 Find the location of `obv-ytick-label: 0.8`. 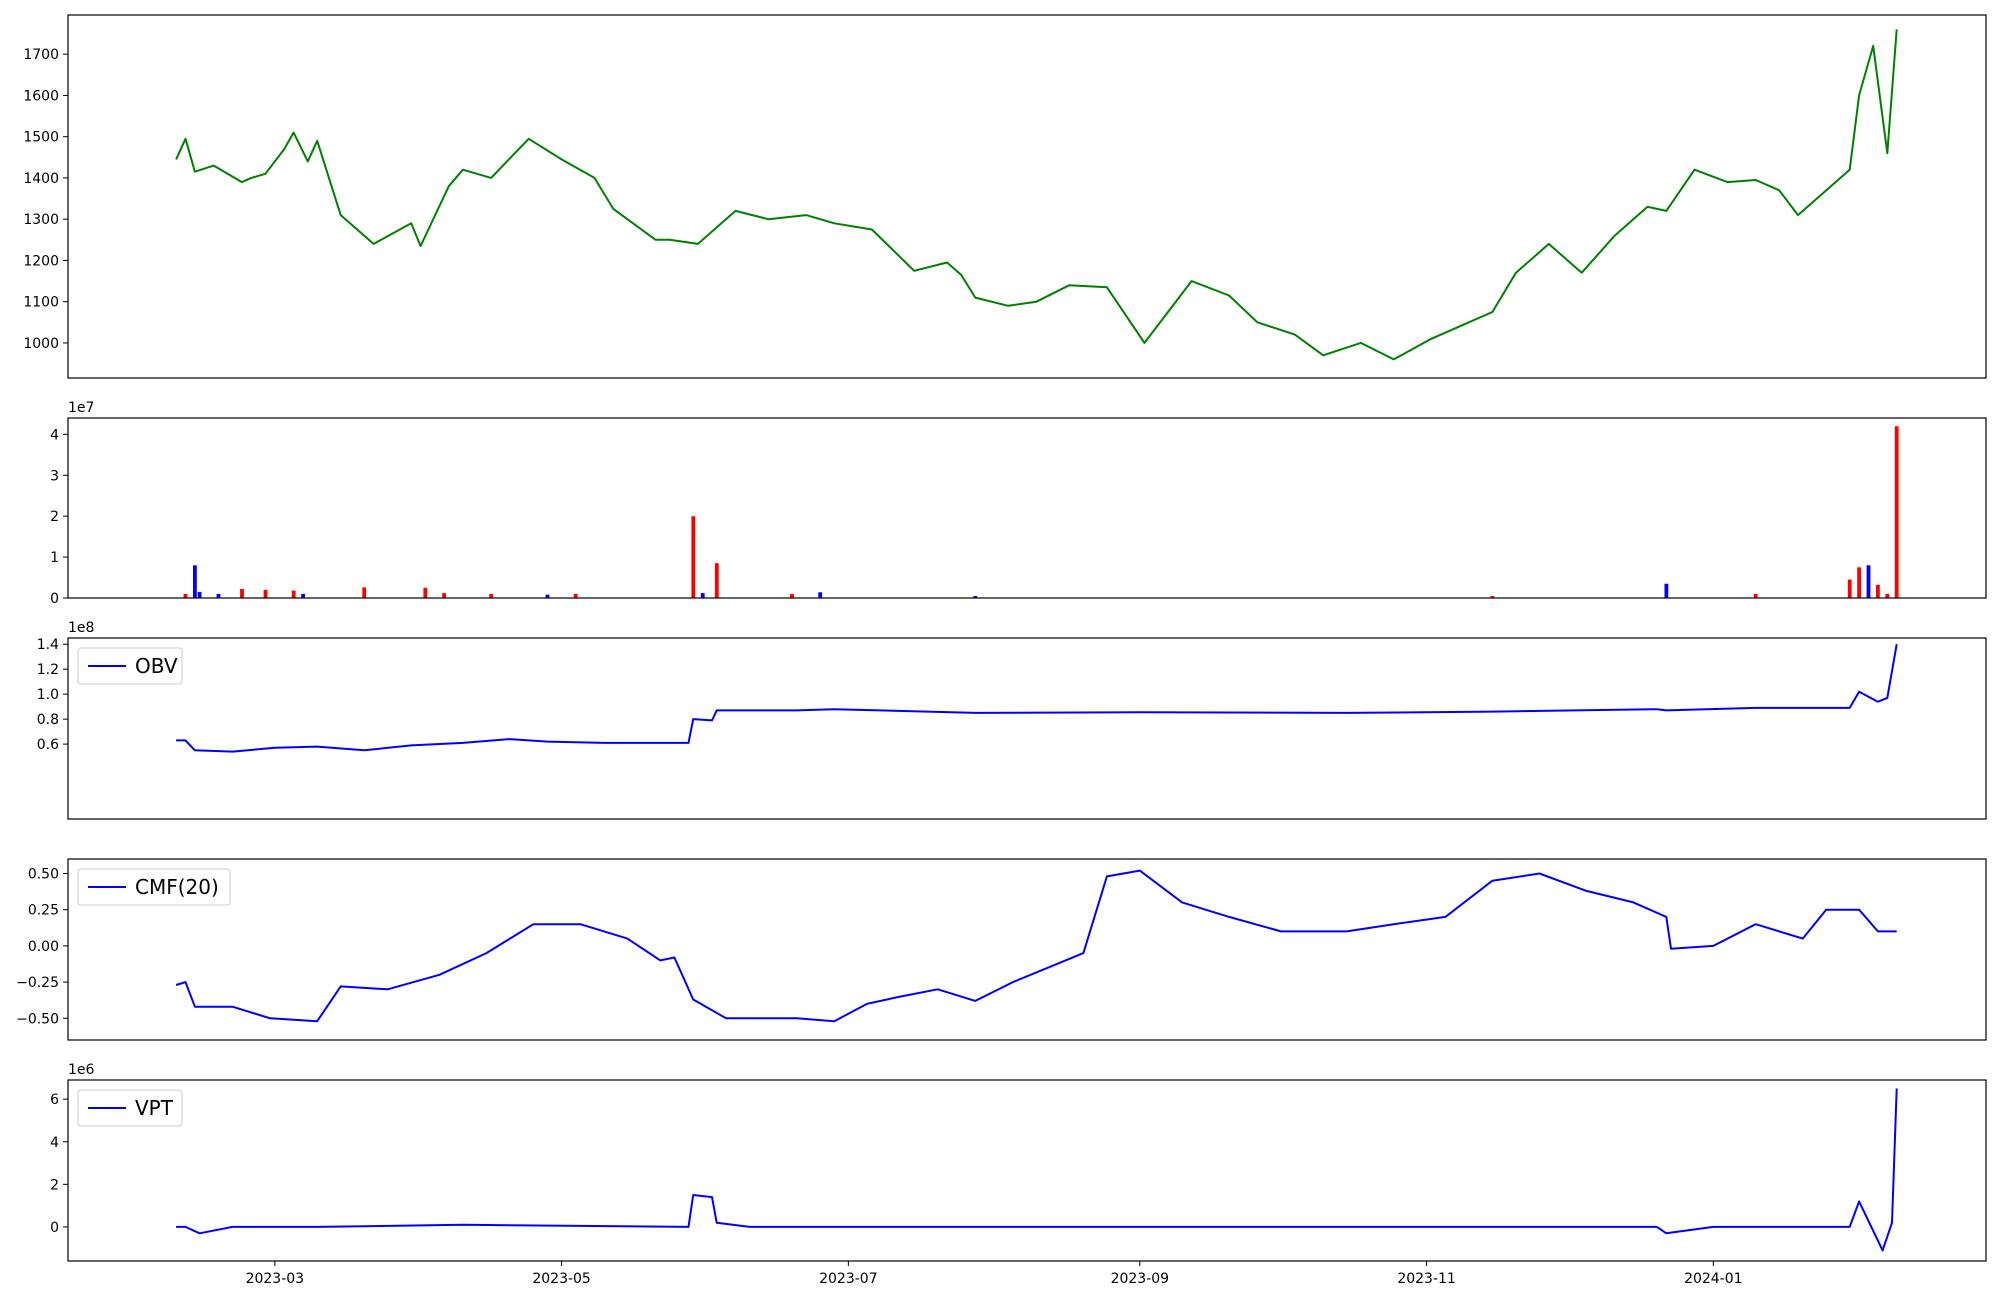

obv-ytick-label: 0.8 is located at coordinates (48, 720).